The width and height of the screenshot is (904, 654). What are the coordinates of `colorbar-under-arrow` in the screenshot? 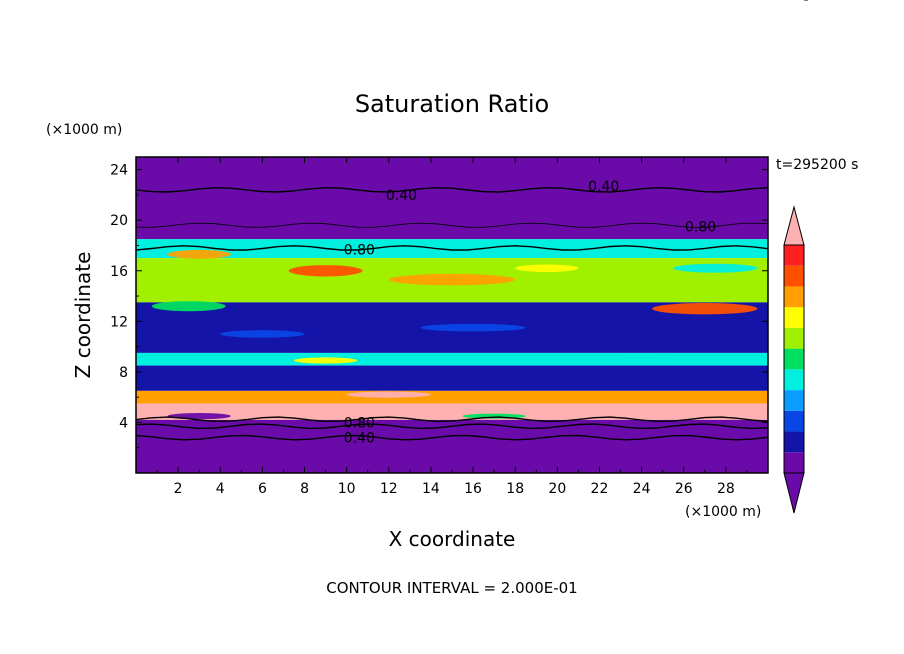 It's located at (794, 493).